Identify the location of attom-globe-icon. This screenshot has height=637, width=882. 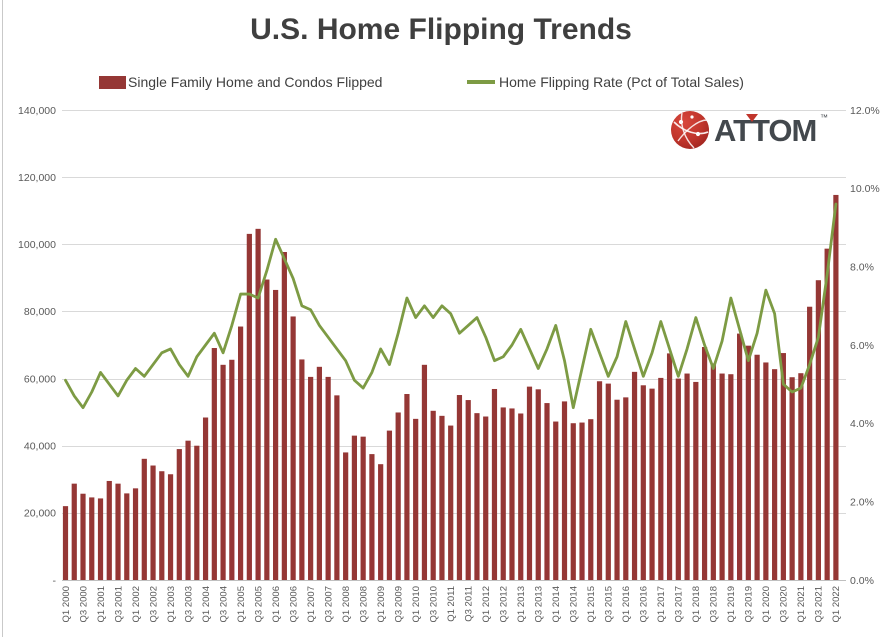
(690, 130).